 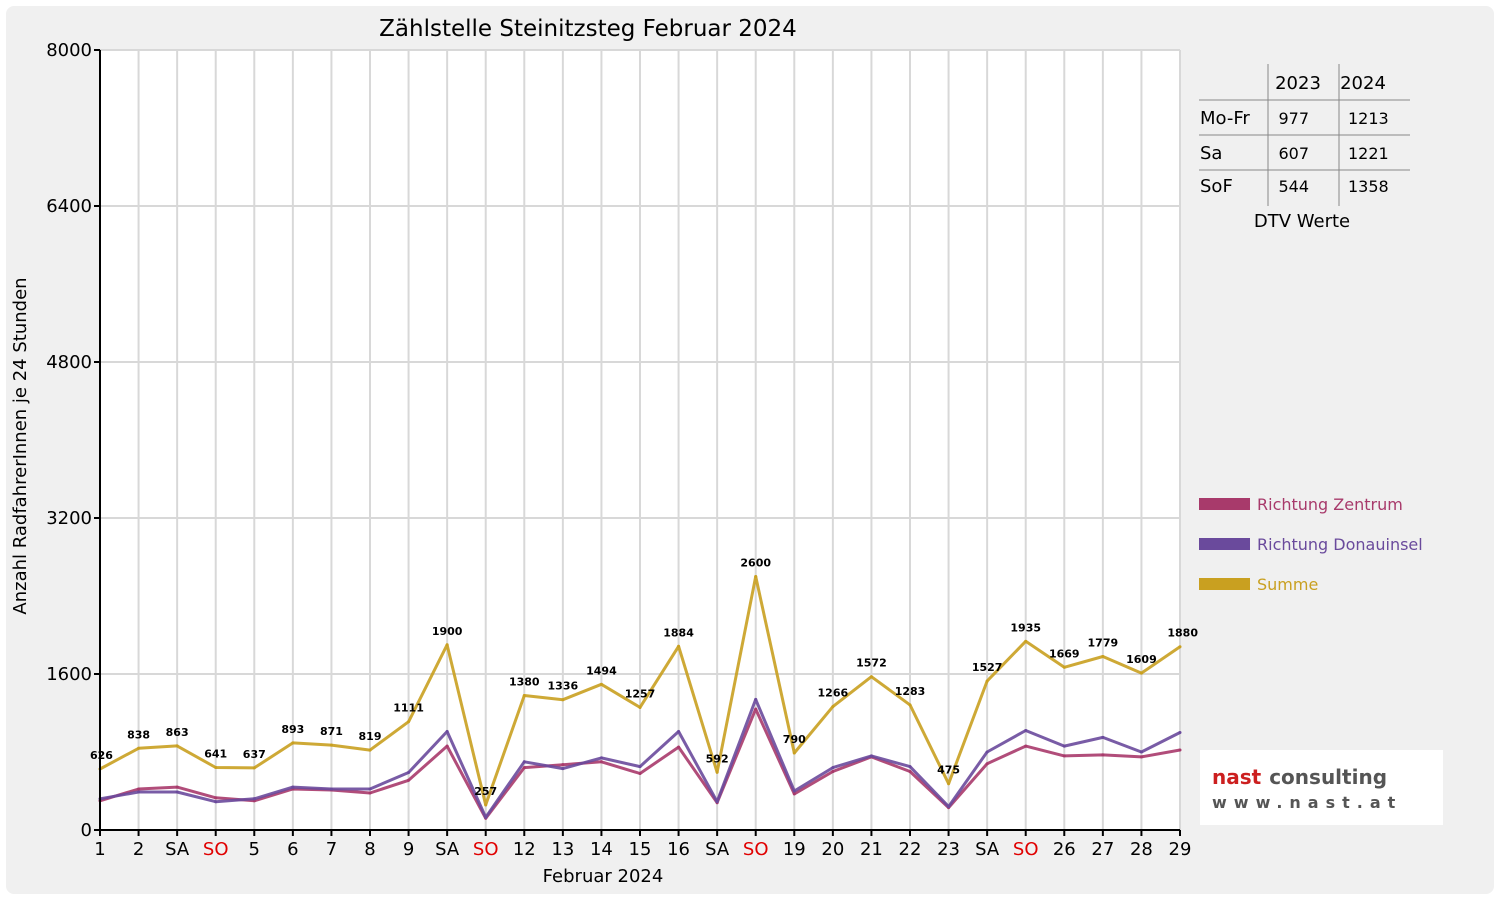 What do you see at coordinates (1211, 153) in the screenshot?
I see `table-row-label: Sa` at bounding box center [1211, 153].